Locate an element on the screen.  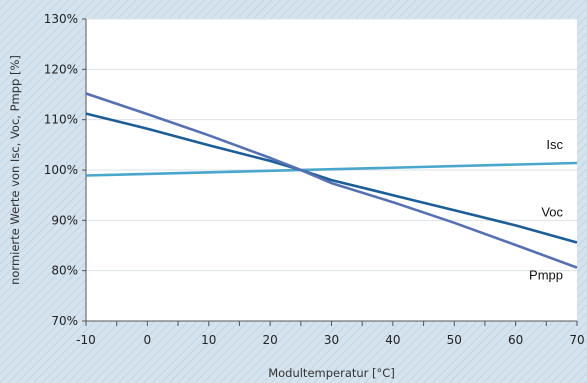
y-tick-label: 120% is located at coordinates (61, 69).